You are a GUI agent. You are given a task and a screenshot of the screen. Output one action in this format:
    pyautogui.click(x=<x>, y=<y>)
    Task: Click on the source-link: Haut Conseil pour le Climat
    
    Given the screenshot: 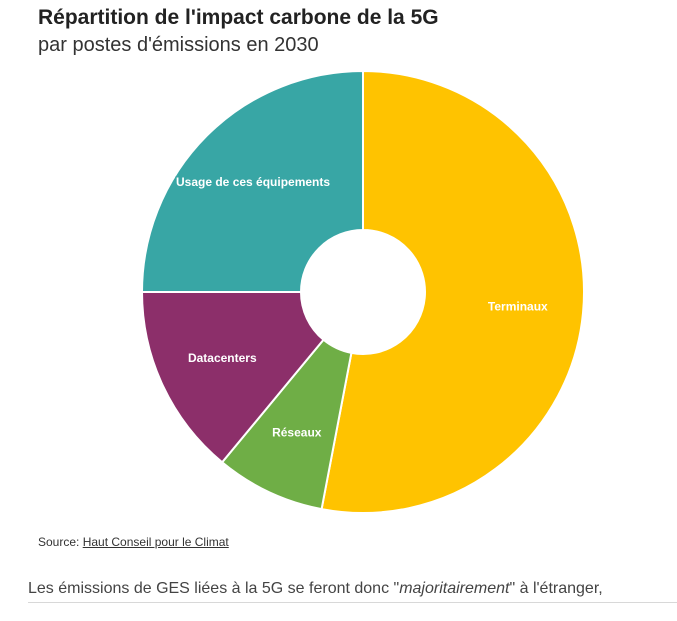 What is the action you would take?
    pyautogui.click(x=155, y=542)
    